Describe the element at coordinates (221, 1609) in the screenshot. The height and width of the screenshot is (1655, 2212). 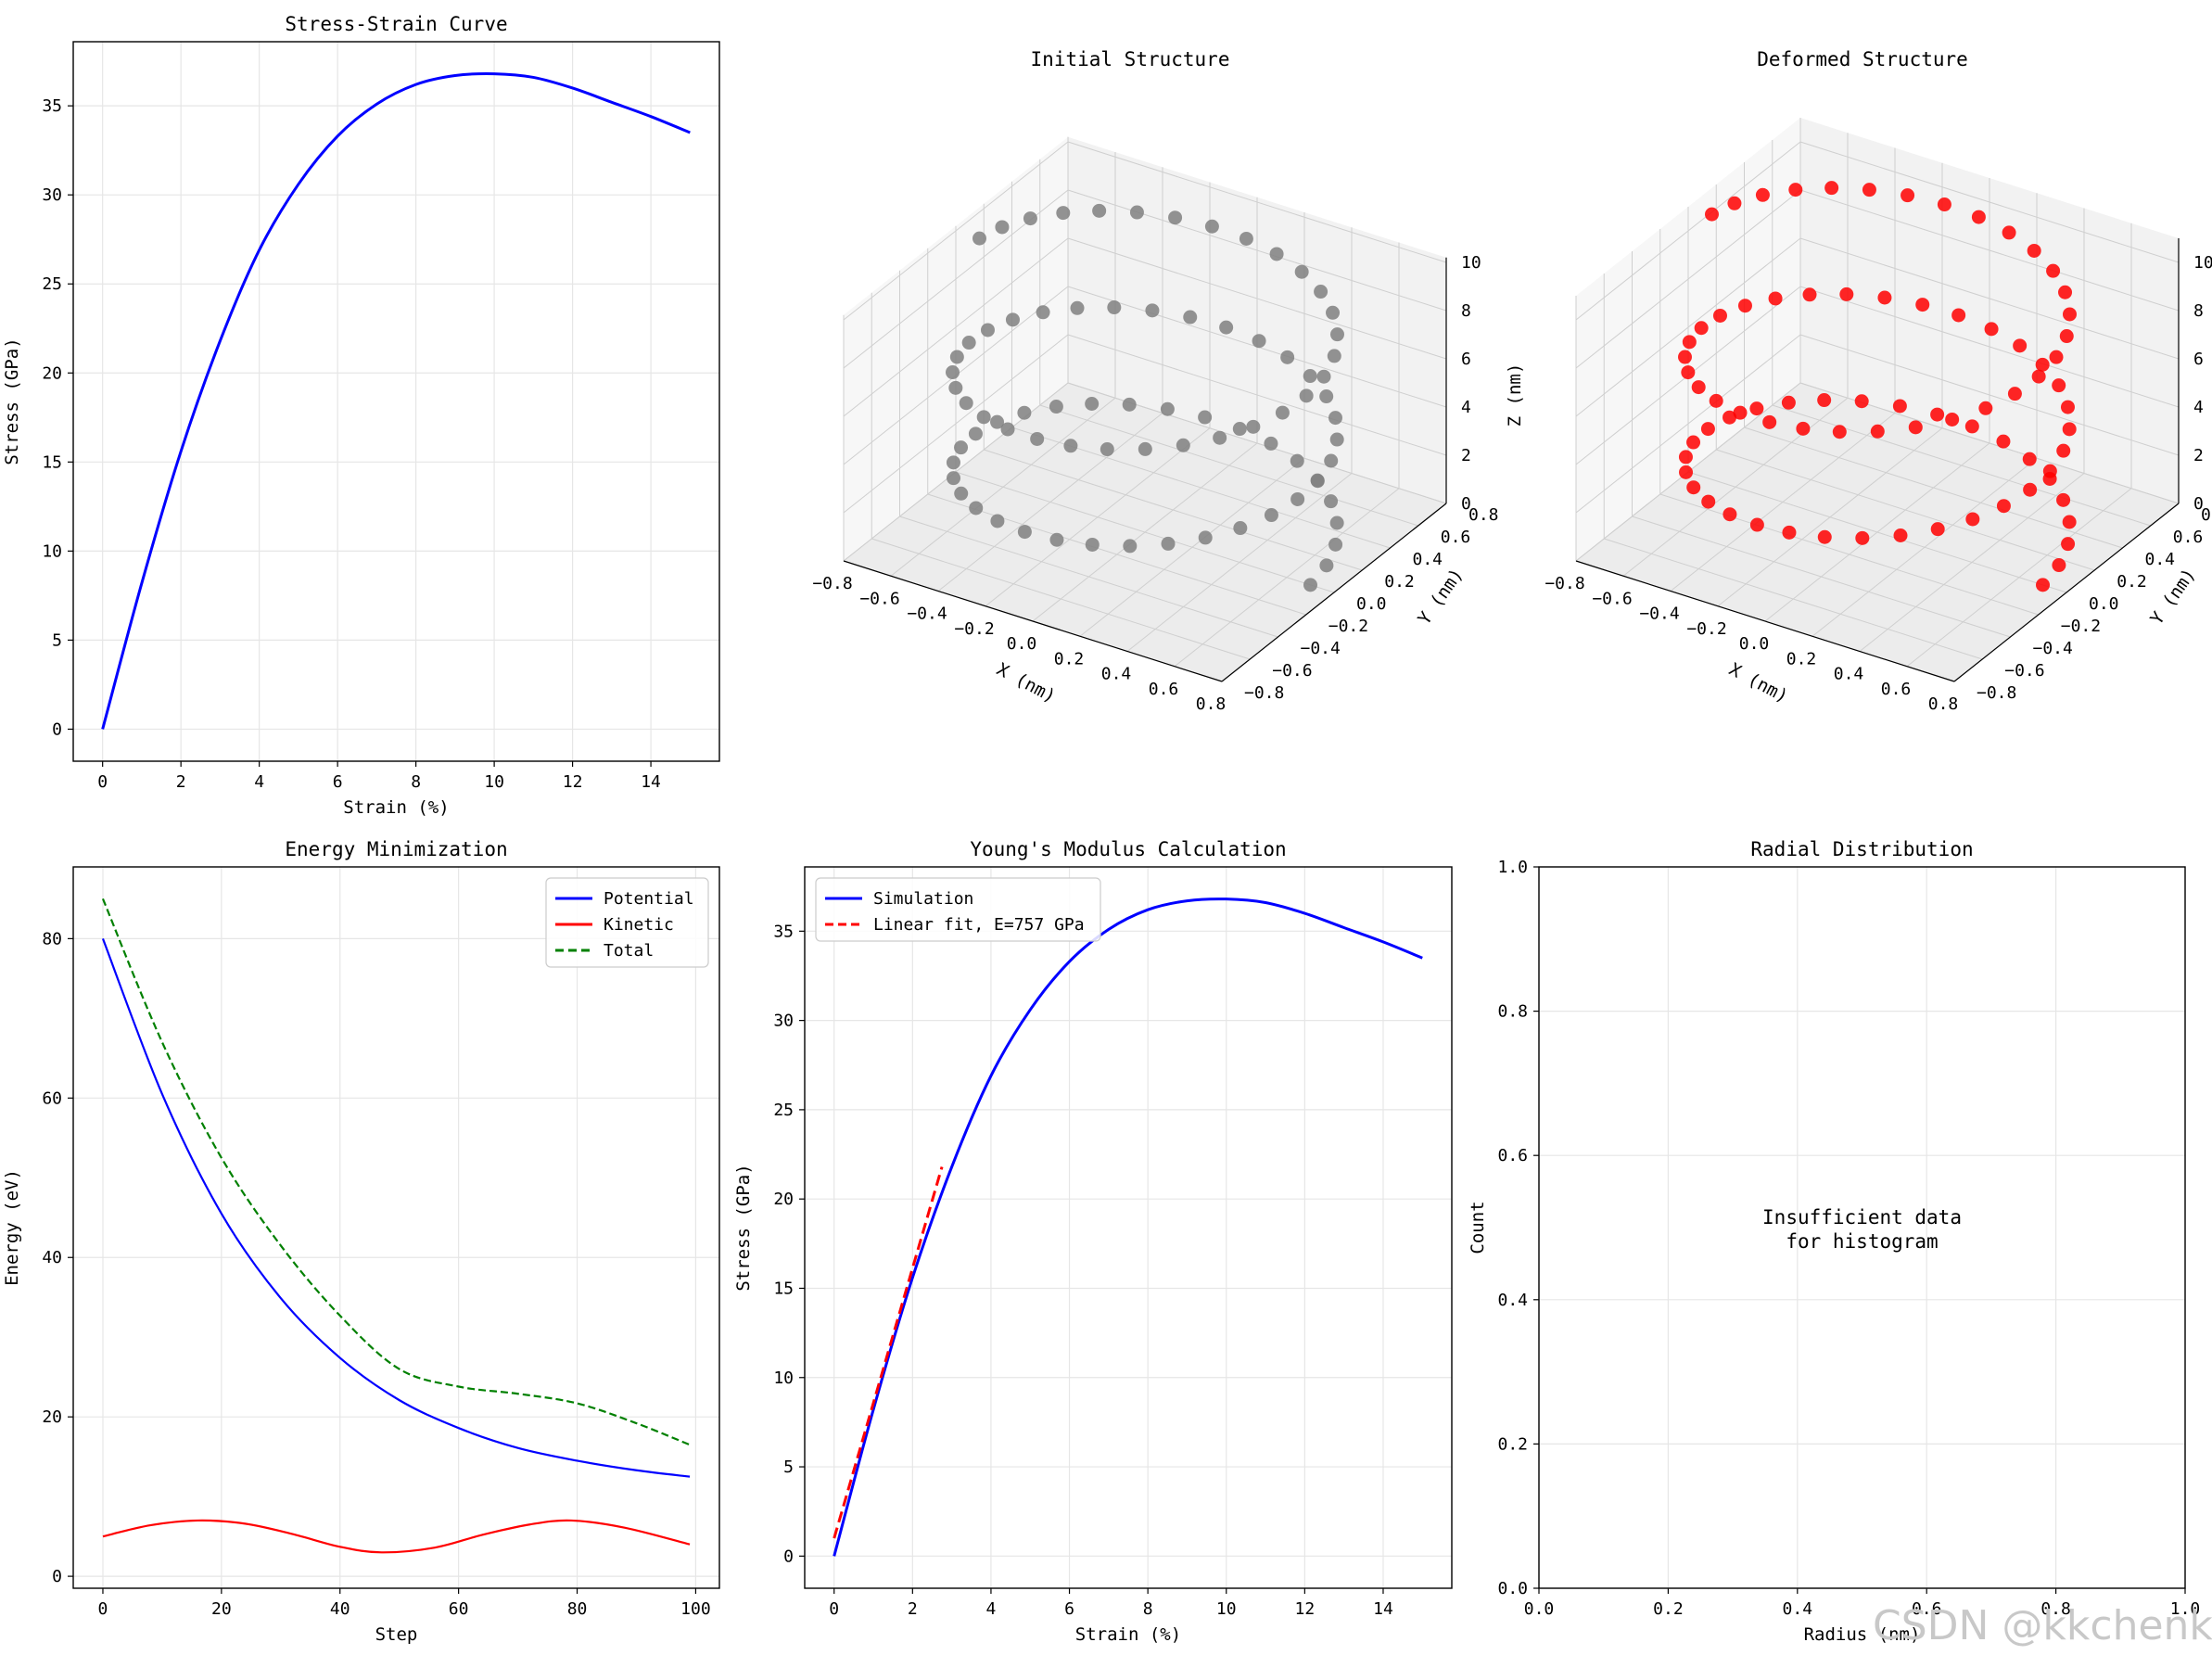
I see `x-tick-label: 20` at that location.